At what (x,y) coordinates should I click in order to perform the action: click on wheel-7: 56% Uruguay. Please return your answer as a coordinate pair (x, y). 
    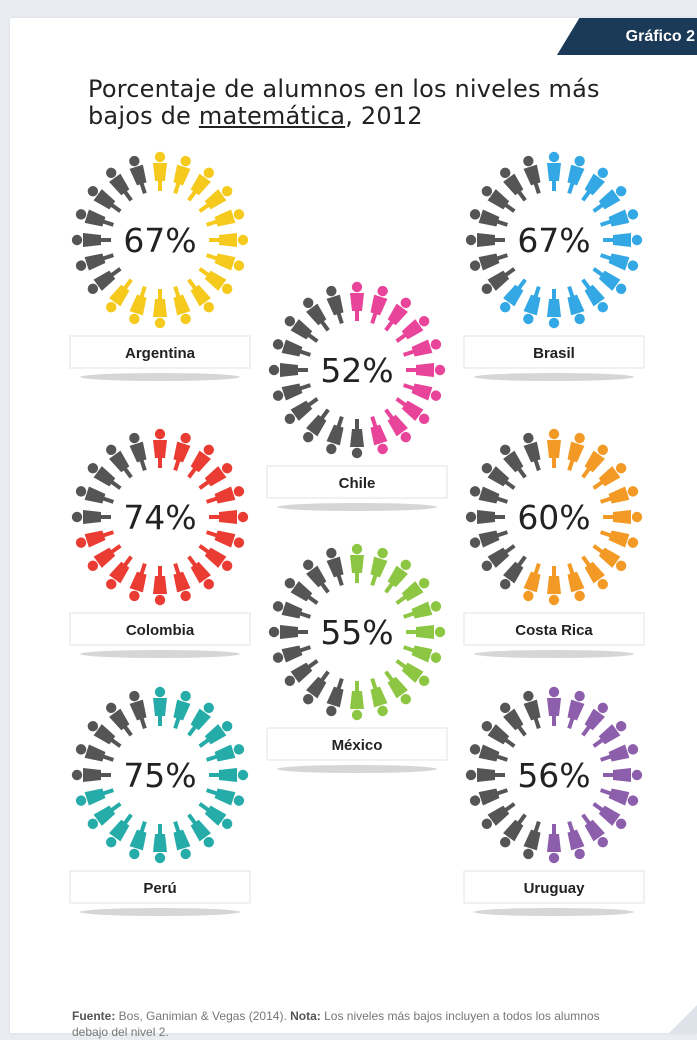
    Looking at the image, I should click on (554, 801).